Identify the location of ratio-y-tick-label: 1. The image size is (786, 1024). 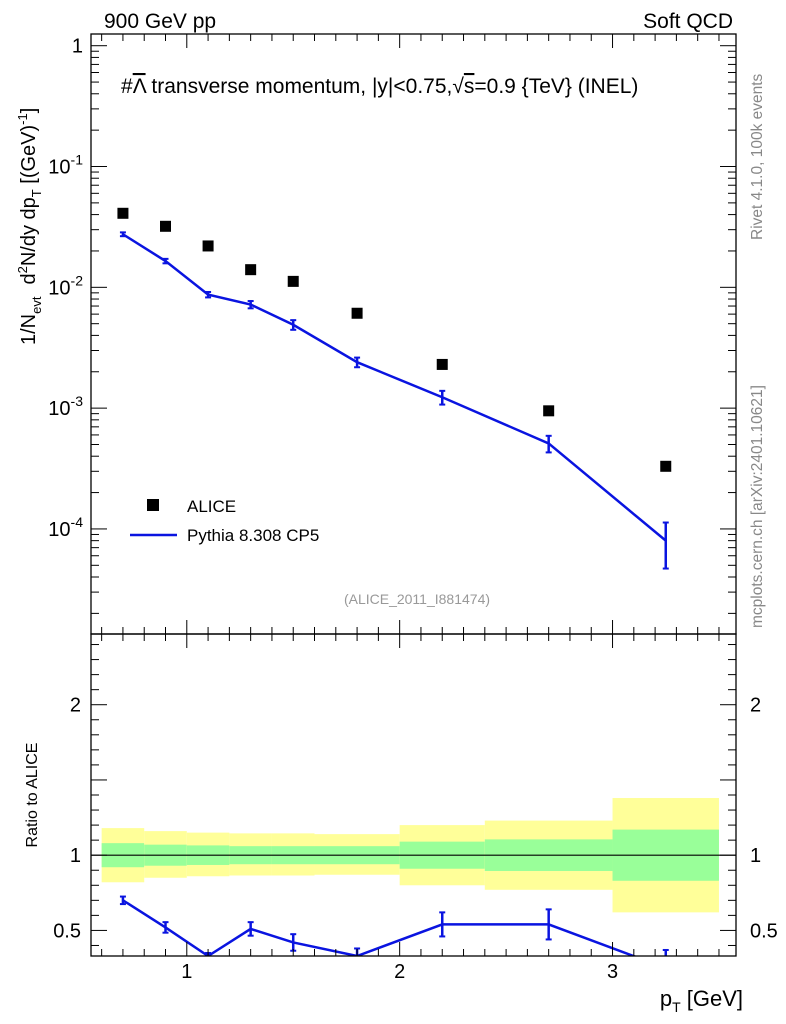
(75, 856).